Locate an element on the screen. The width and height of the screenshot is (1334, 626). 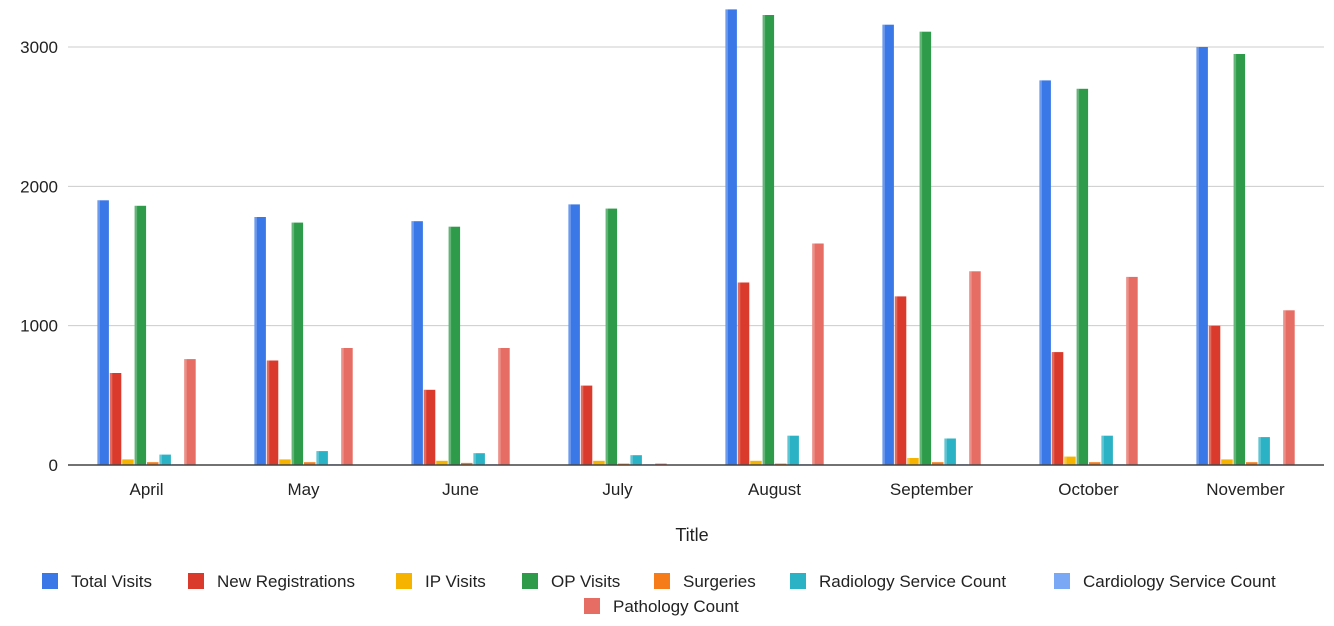
y-tick-label: 2000 is located at coordinates (39, 186).